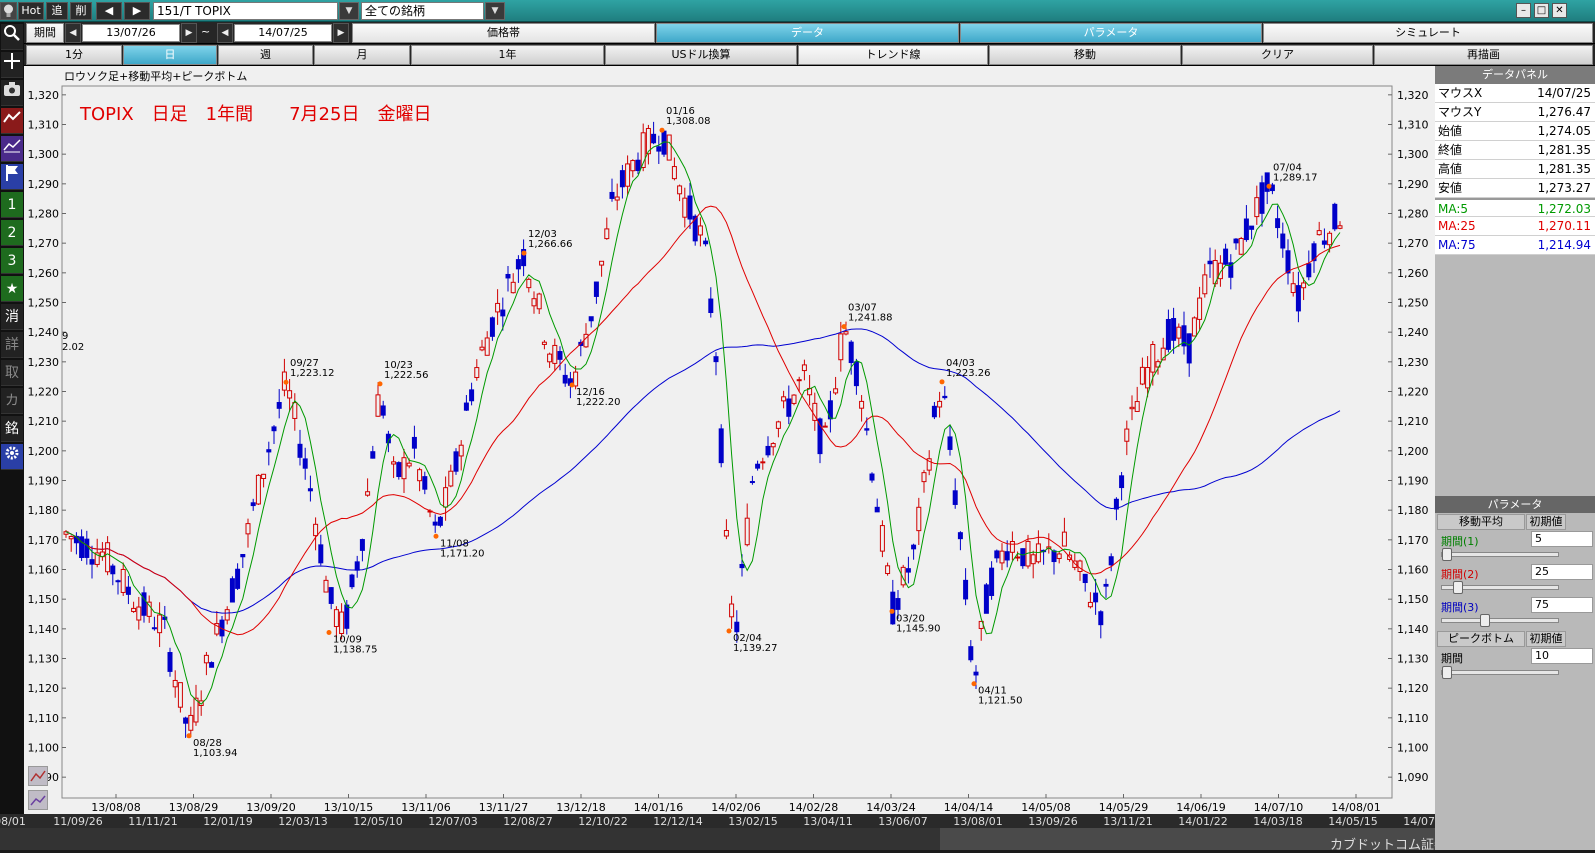 The height and width of the screenshot is (853, 1595). What do you see at coordinates (503, 33) in the screenshot?
I see `tab-price-band: 価格帯` at bounding box center [503, 33].